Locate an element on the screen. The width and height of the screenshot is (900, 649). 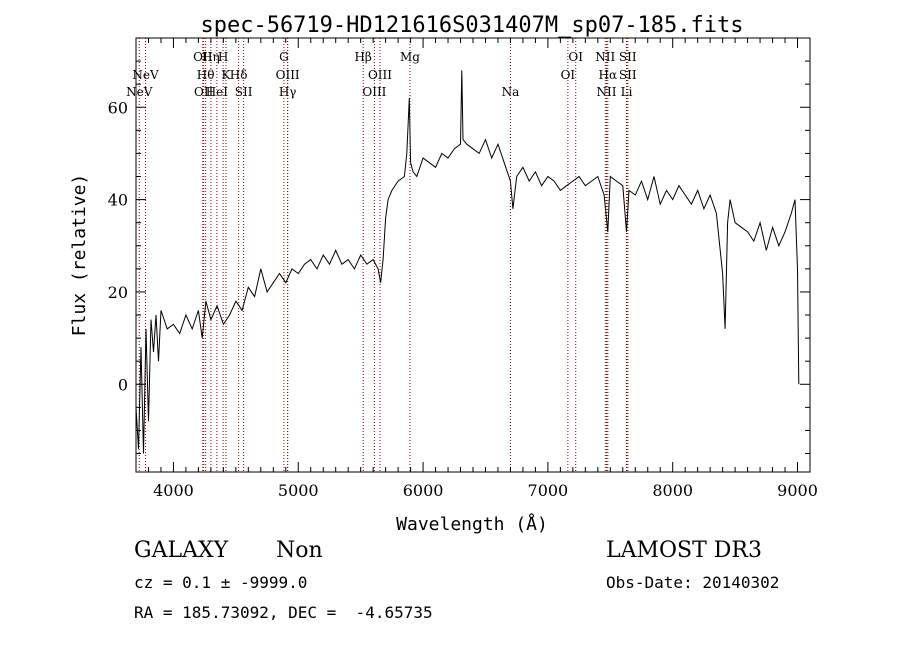
line-marker-label-4: Hθ is located at coordinates (206, 75).